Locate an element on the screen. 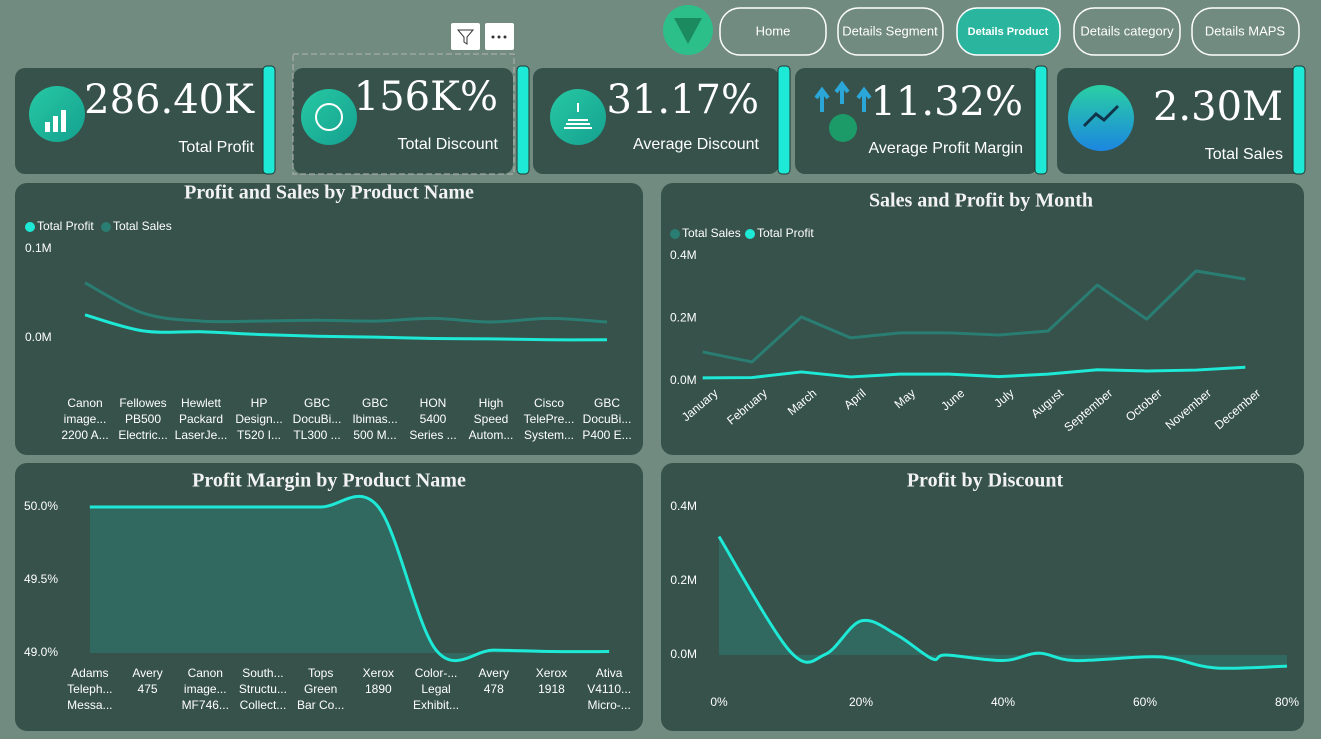 The image size is (1321, 739). logo-mark is located at coordinates (688, 31).